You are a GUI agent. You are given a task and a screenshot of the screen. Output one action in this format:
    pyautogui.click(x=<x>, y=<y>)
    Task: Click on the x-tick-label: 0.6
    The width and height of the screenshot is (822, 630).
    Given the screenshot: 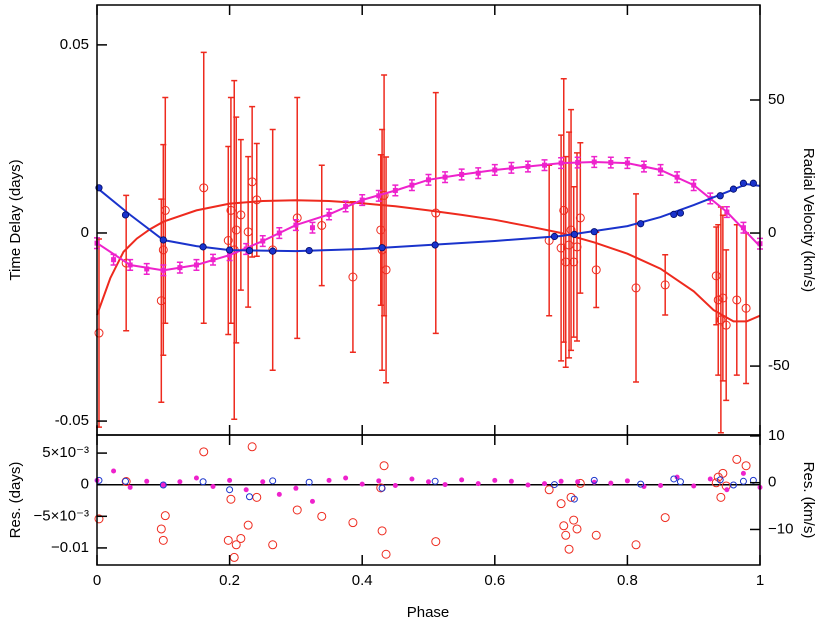 What is the action you would take?
    pyautogui.click(x=494, y=580)
    